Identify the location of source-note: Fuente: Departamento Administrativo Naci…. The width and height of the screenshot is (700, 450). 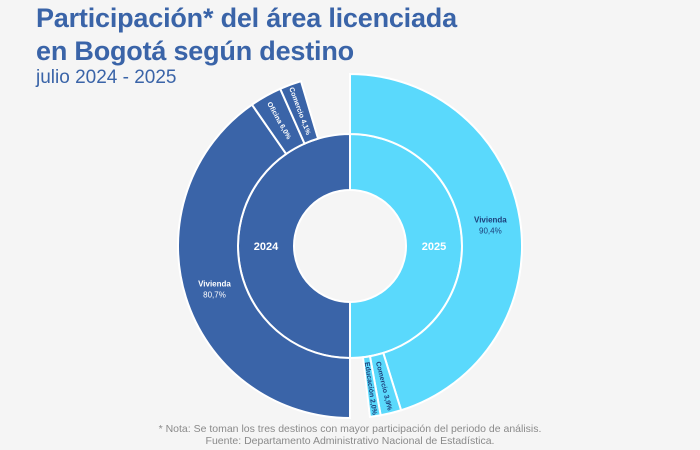
(350, 441).